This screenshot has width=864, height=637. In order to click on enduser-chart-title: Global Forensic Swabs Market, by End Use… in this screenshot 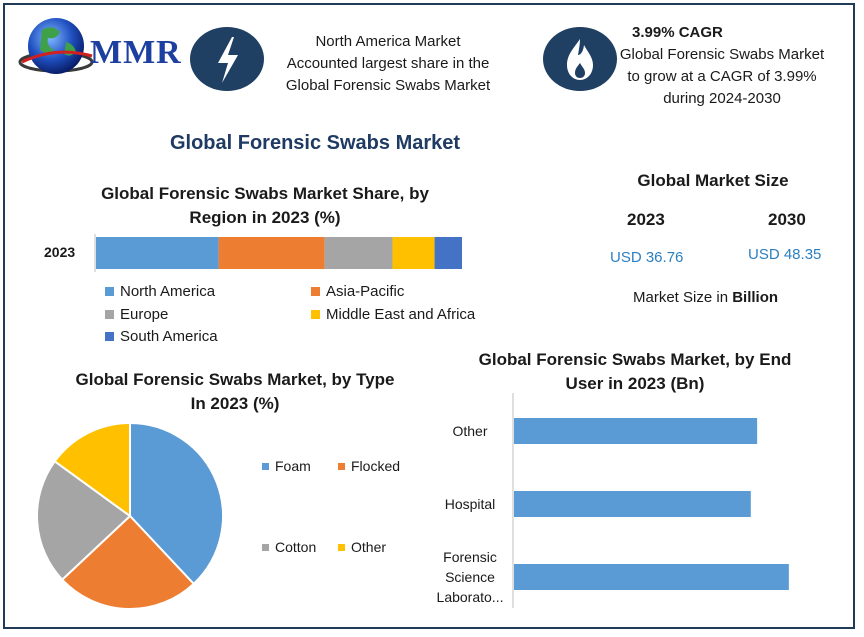, I will do `click(635, 371)`.